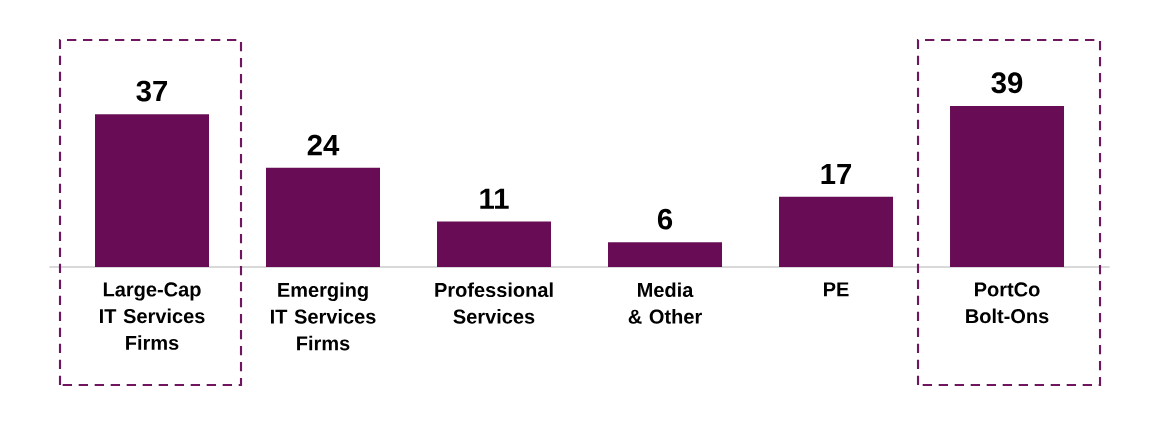 The image size is (1169, 428). I want to click on x-tick-label: Professional Services, so click(494, 303).